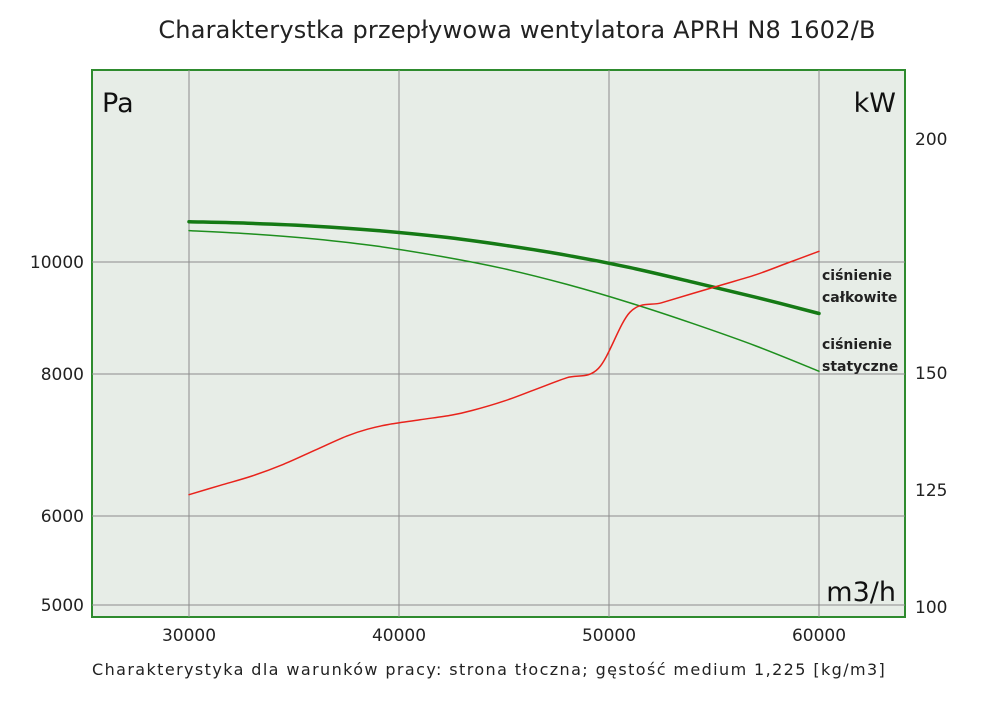  I want to click on y-left-unit-label: Pa, so click(118, 103).